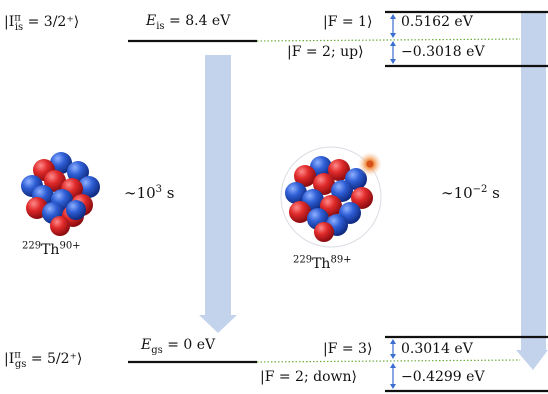 The width and height of the screenshot is (548, 394). What do you see at coordinates (42, 22) in the screenshot?
I see `isomer-state-label: |Iπis = 3/2⁺⟩` at bounding box center [42, 22].